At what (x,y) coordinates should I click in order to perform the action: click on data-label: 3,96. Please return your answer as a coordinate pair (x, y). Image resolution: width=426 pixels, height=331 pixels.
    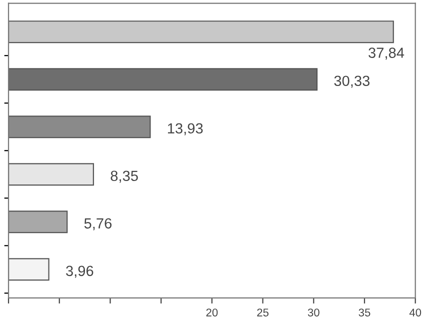
    Looking at the image, I should click on (80, 272).